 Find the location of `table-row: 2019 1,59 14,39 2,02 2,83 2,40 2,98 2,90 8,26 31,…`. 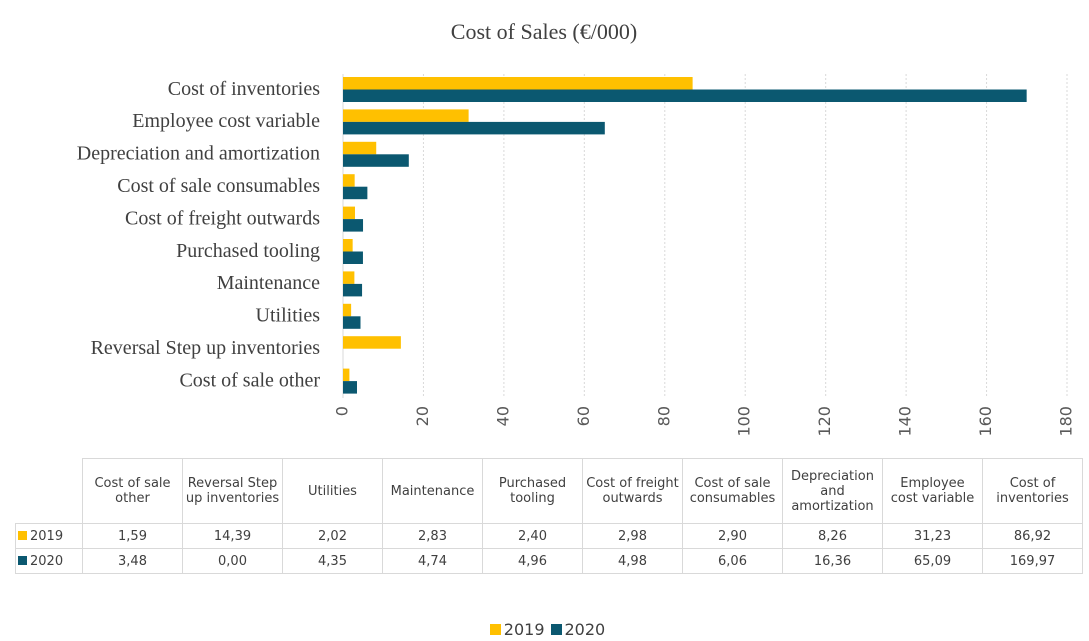

table-row: 2019 1,59 14,39 2,02 2,83 2,40 2,98 2,90 8,26 31,… is located at coordinates (549, 536).